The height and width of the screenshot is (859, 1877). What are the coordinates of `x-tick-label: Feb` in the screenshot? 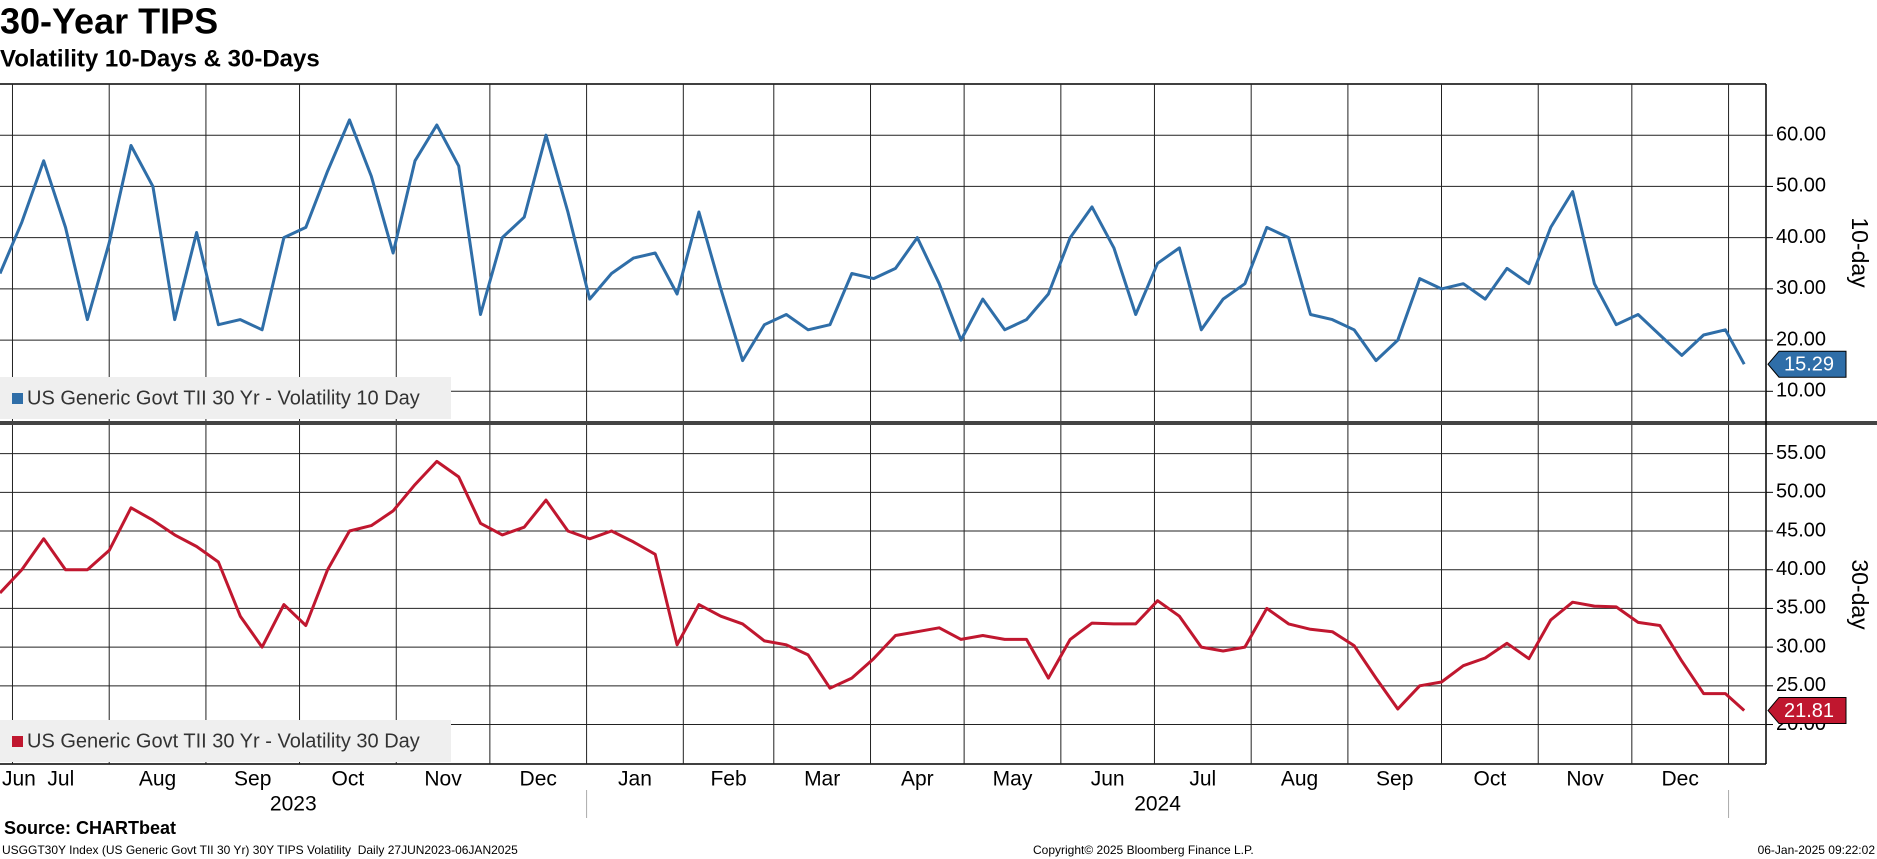 It's located at (728, 779).